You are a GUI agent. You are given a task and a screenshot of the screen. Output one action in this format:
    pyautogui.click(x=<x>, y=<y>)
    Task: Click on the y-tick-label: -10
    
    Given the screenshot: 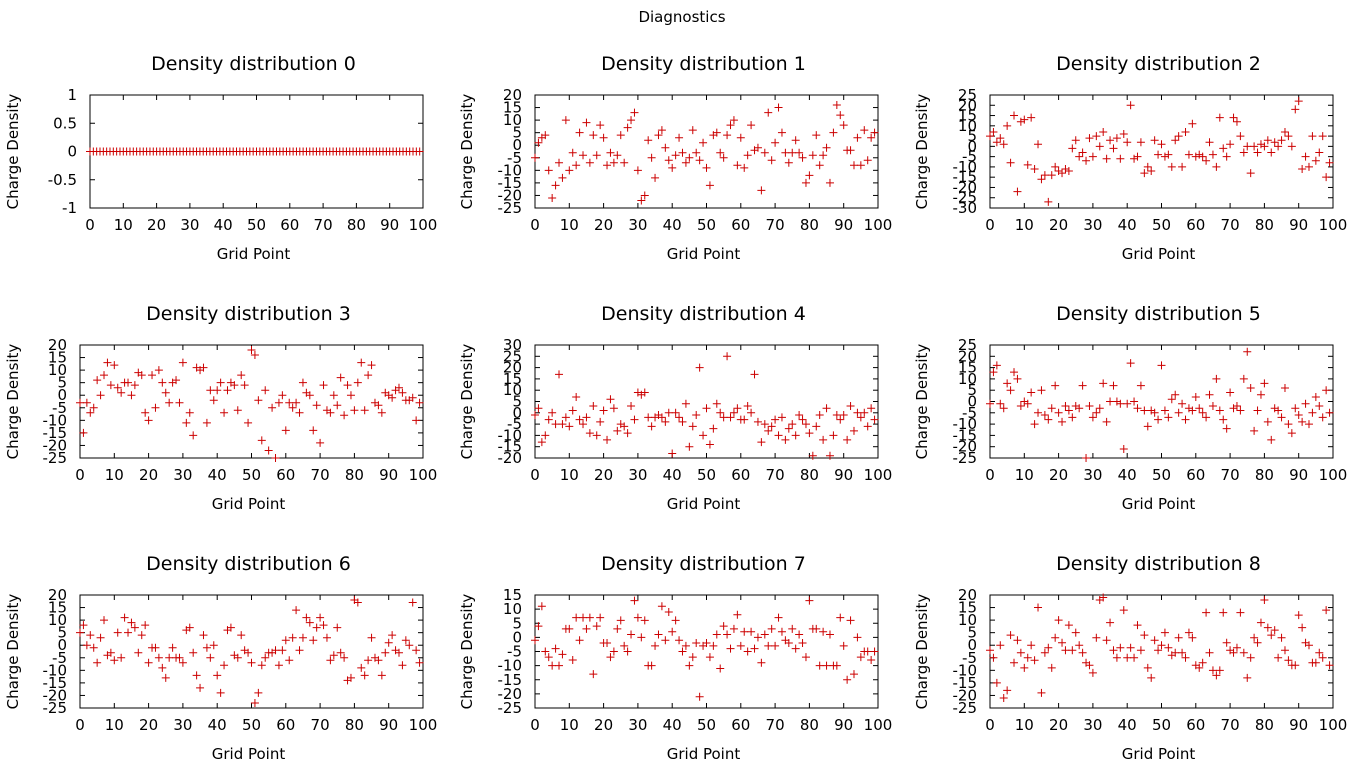 What is the action you would take?
    pyautogui.click(x=510, y=666)
    